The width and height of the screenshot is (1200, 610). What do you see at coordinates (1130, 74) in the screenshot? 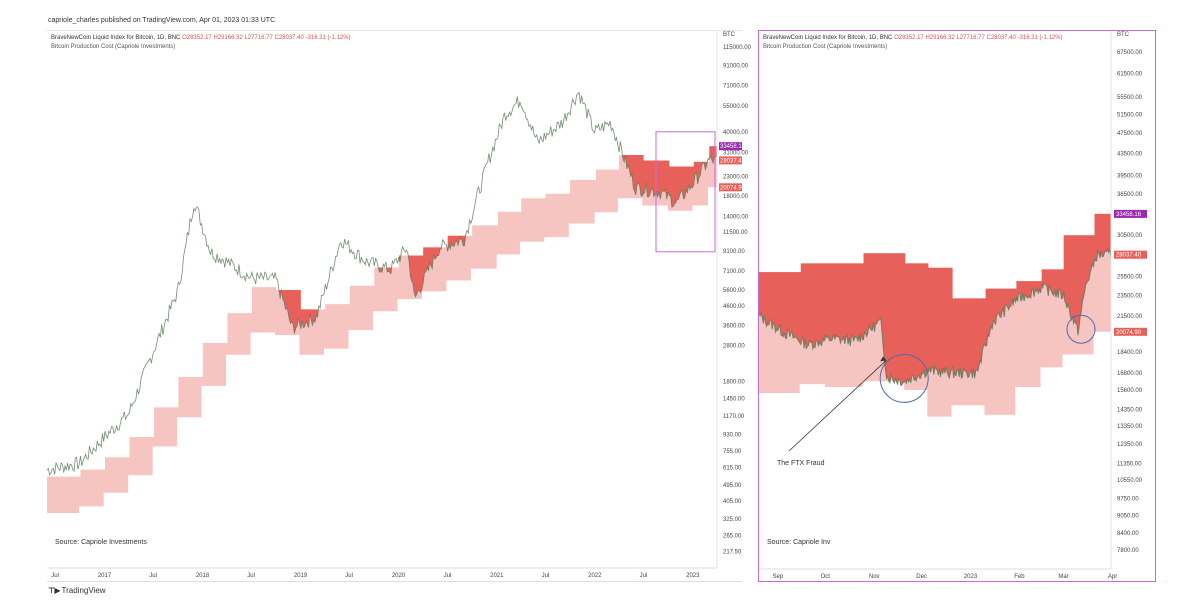
I see `y-tick-label: 61500.00` at bounding box center [1130, 74].